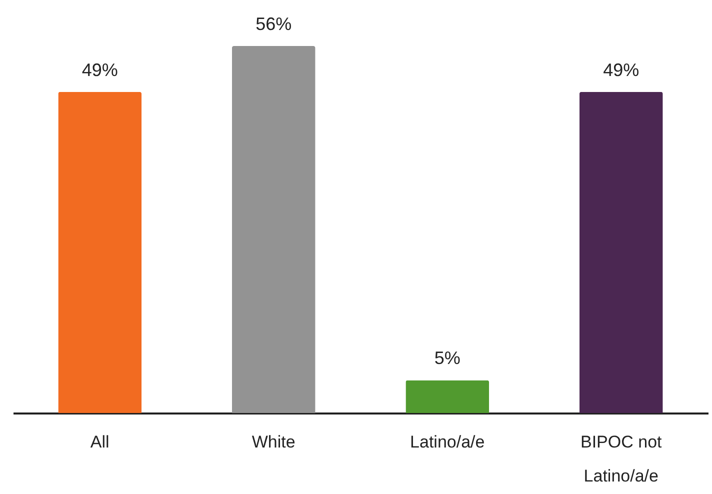 Image resolution: width=712 pixels, height=494 pixels. What do you see at coordinates (447, 442) in the screenshot?
I see `x-tick-label: Latino/a/e` at bounding box center [447, 442].